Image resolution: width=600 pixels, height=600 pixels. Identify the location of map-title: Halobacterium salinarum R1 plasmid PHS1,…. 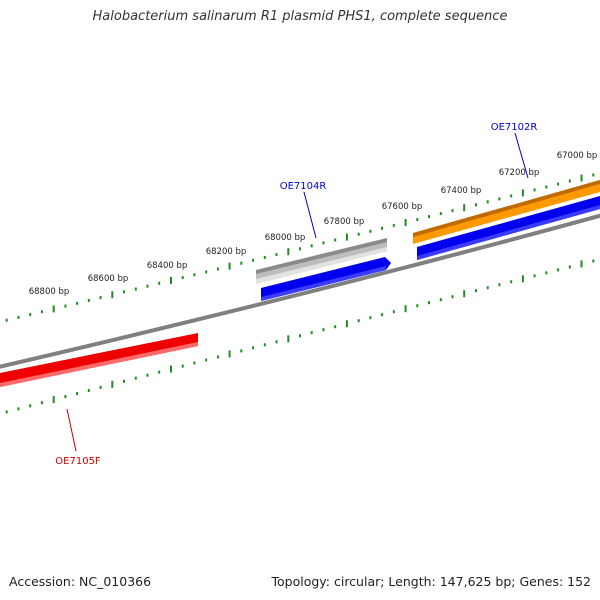
(300, 16).